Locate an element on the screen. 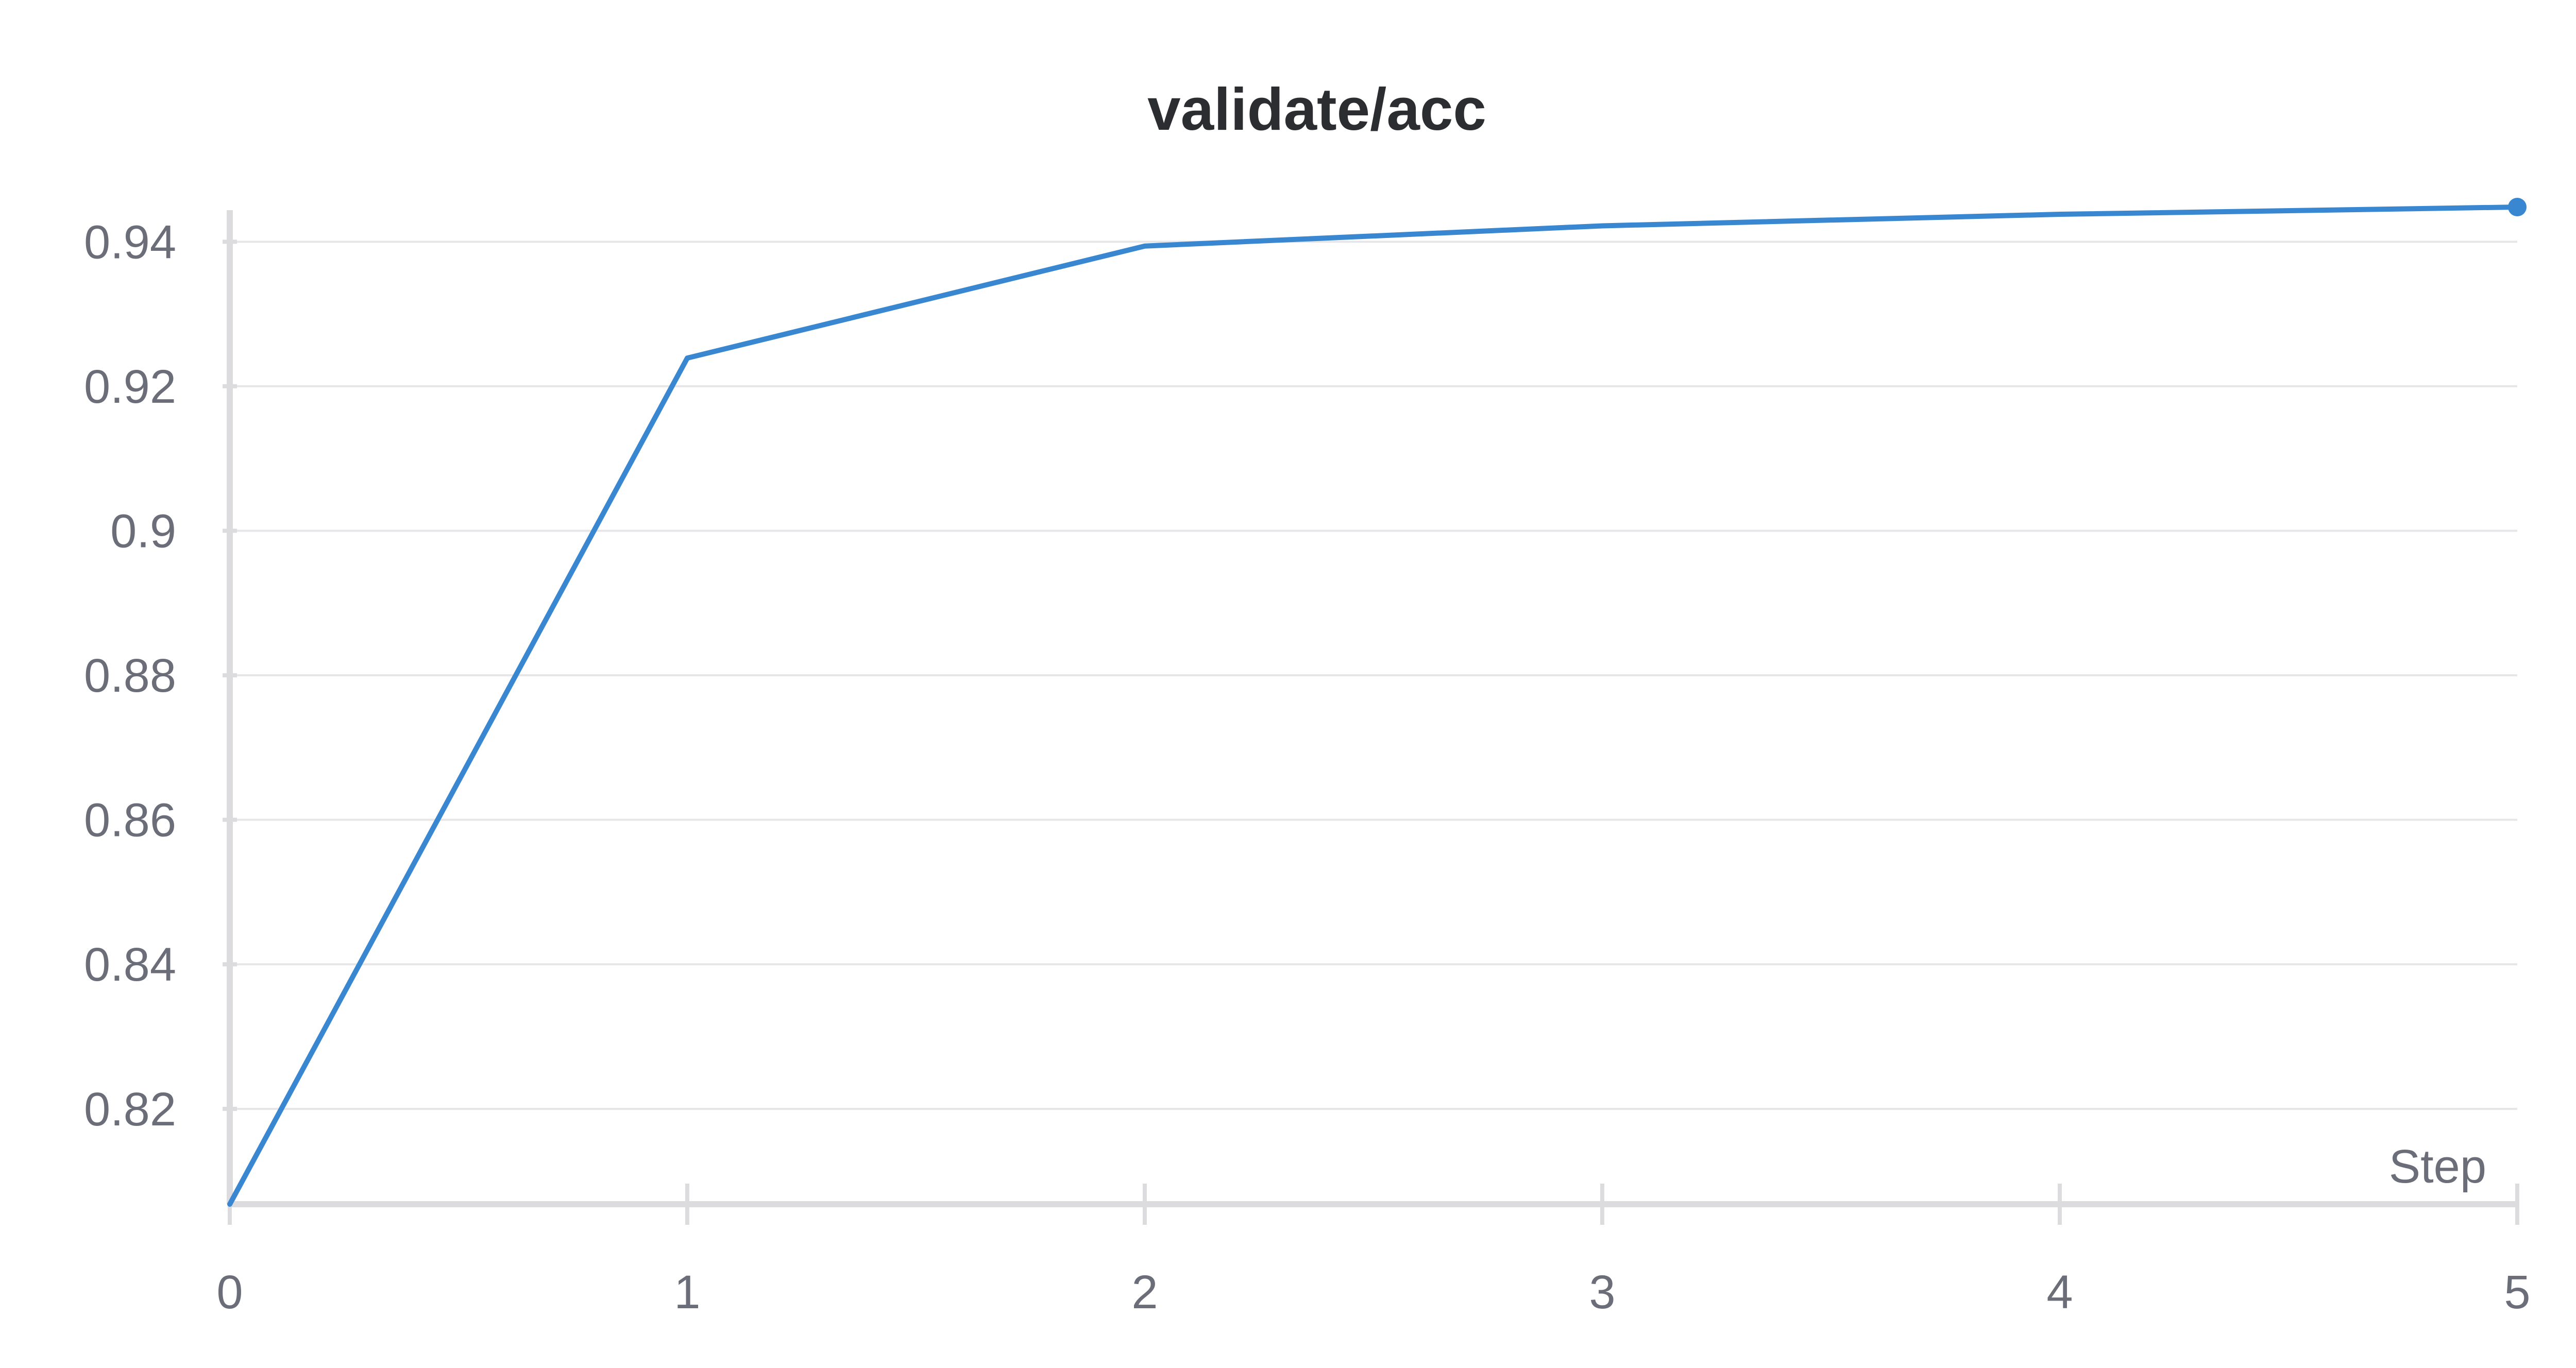 The image size is (2576, 1368). x-tick-label: 3 is located at coordinates (1602, 1292).